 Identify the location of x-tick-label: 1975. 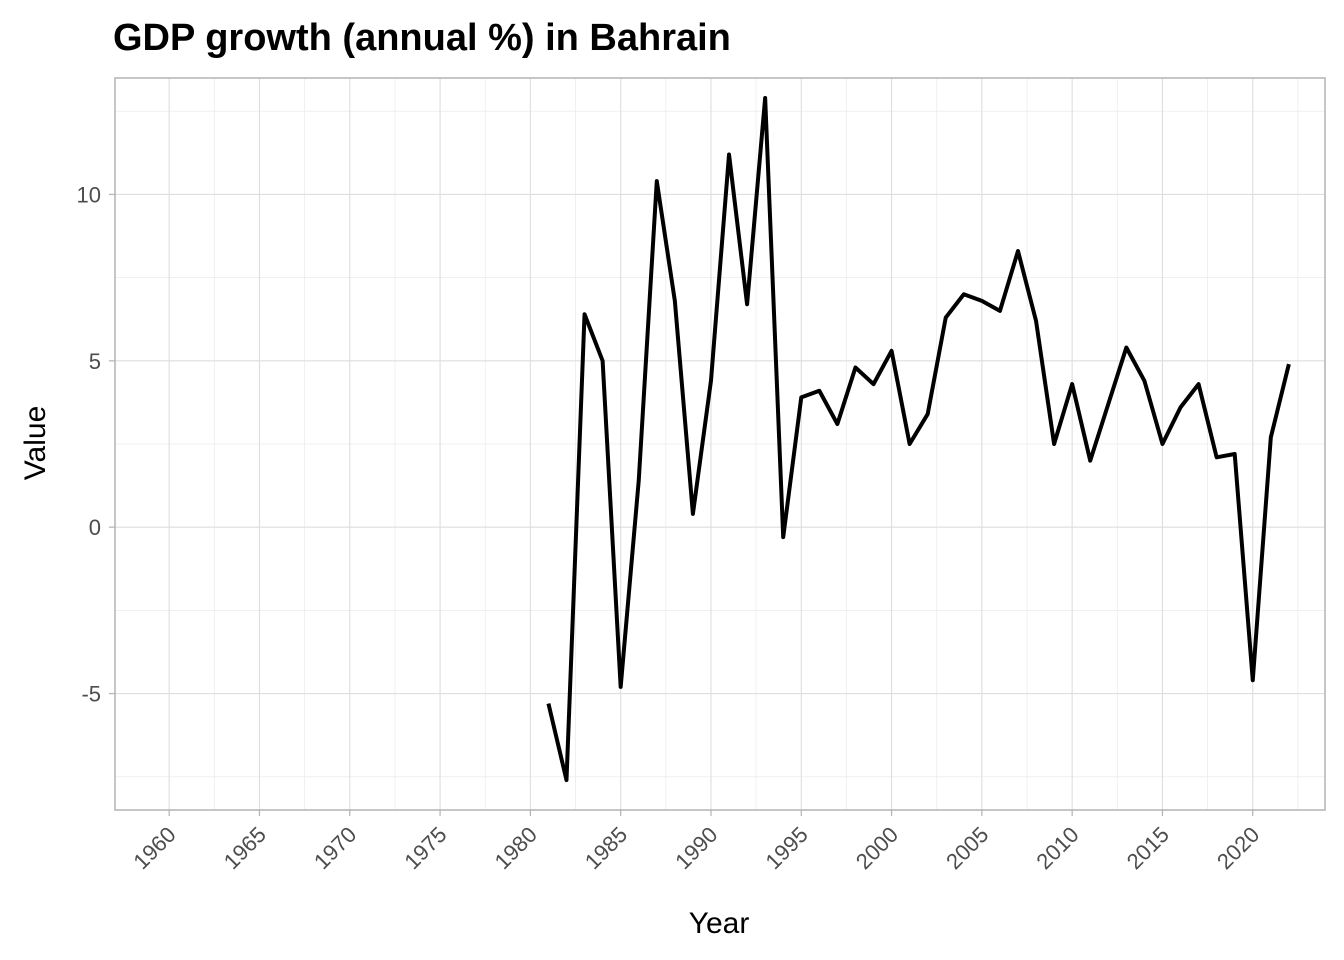
(425, 848).